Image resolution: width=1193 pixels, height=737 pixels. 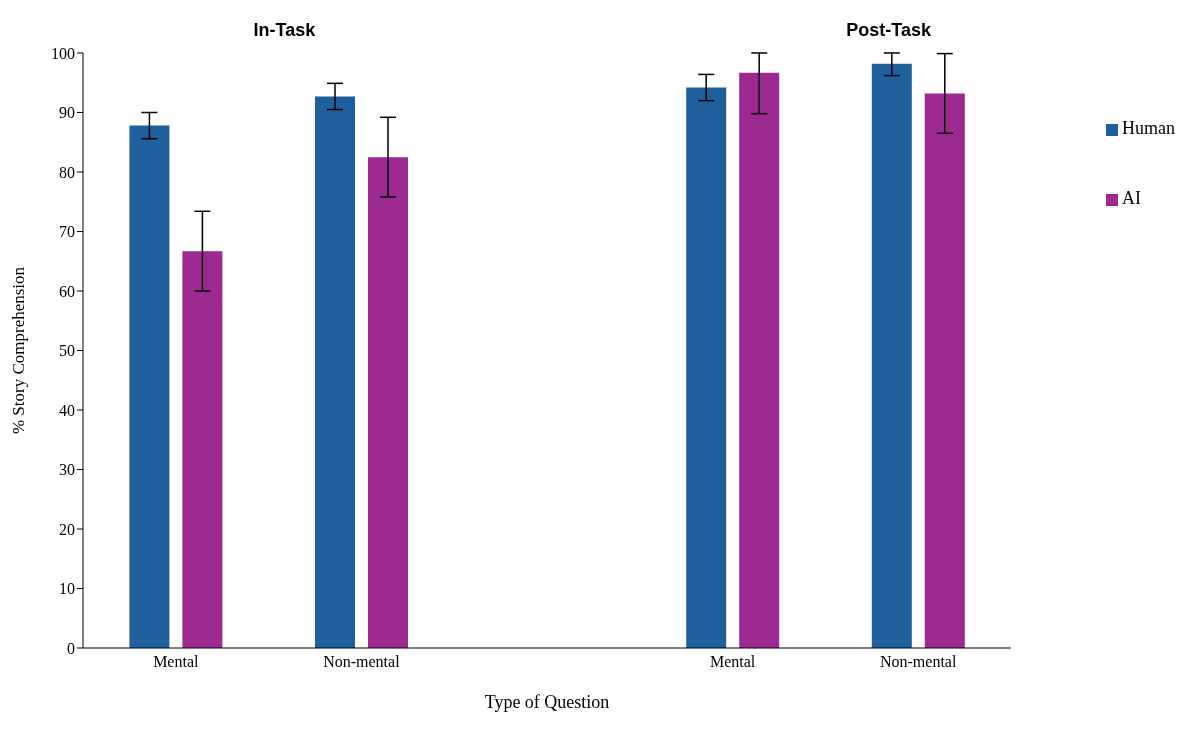 What do you see at coordinates (67, 589) in the screenshot?
I see `y-tick-label: 10` at bounding box center [67, 589].